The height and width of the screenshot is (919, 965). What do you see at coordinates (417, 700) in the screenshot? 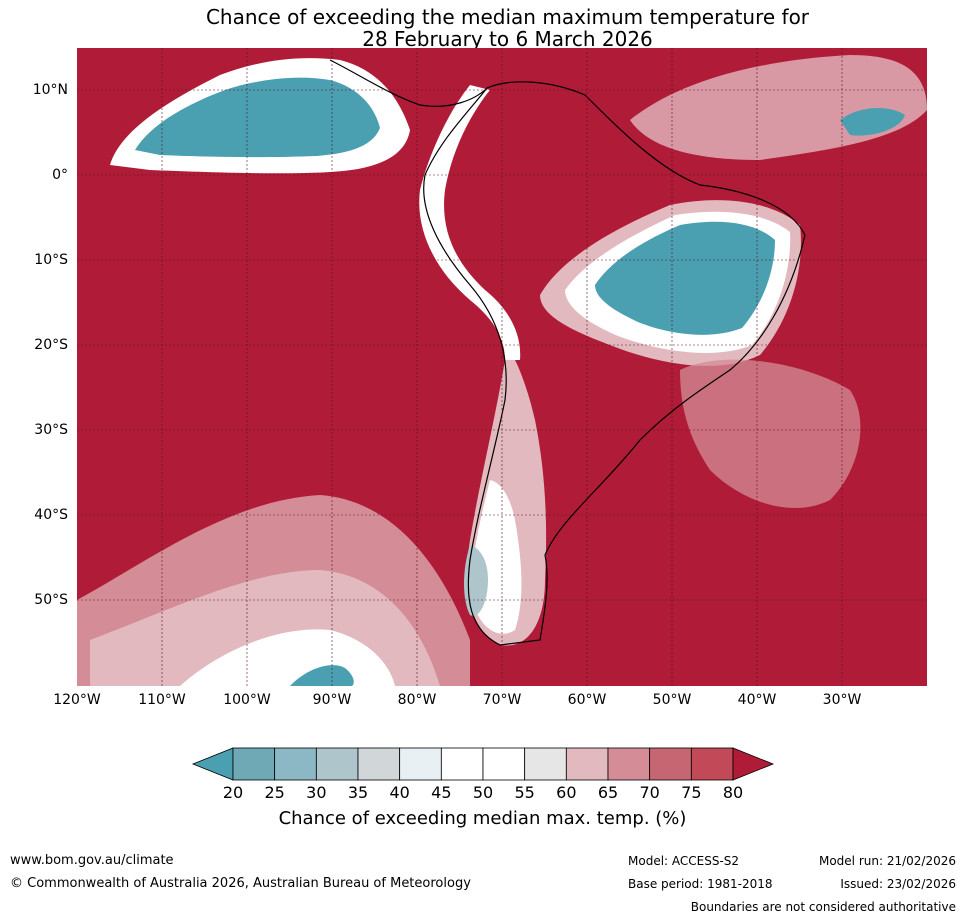
I see `lon-label-80w: 80°W` at bounding box center [417, 700].